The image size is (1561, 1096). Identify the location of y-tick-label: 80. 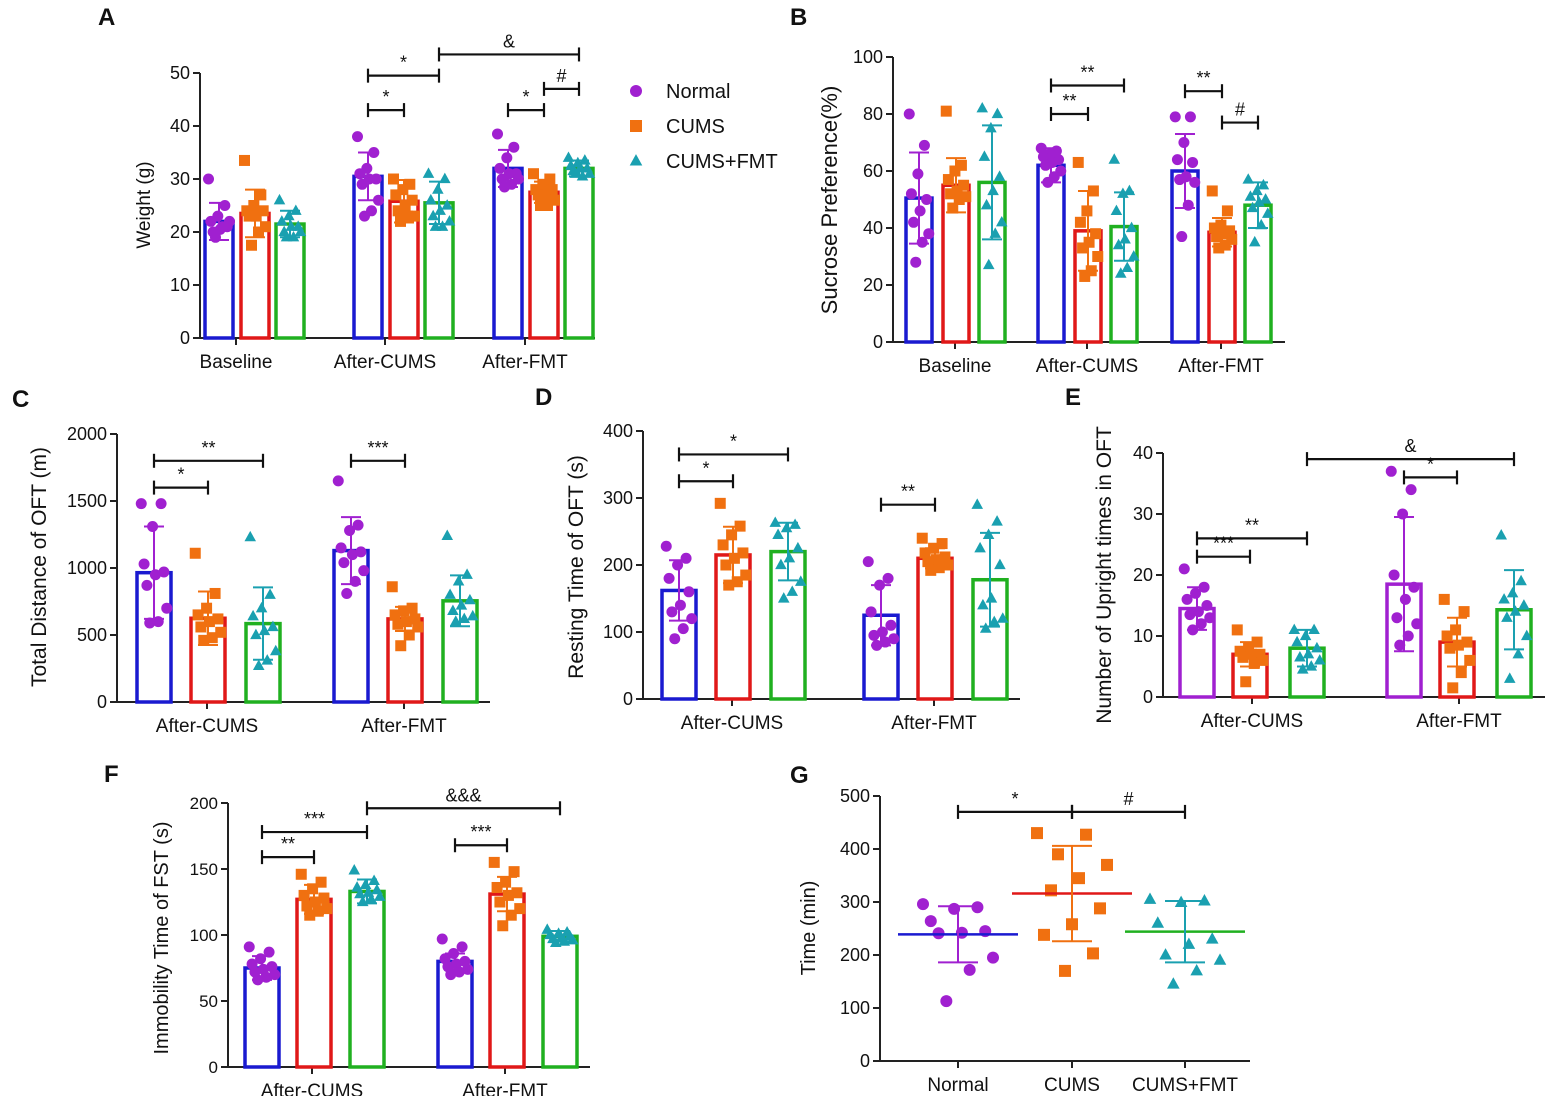
(873, 114).